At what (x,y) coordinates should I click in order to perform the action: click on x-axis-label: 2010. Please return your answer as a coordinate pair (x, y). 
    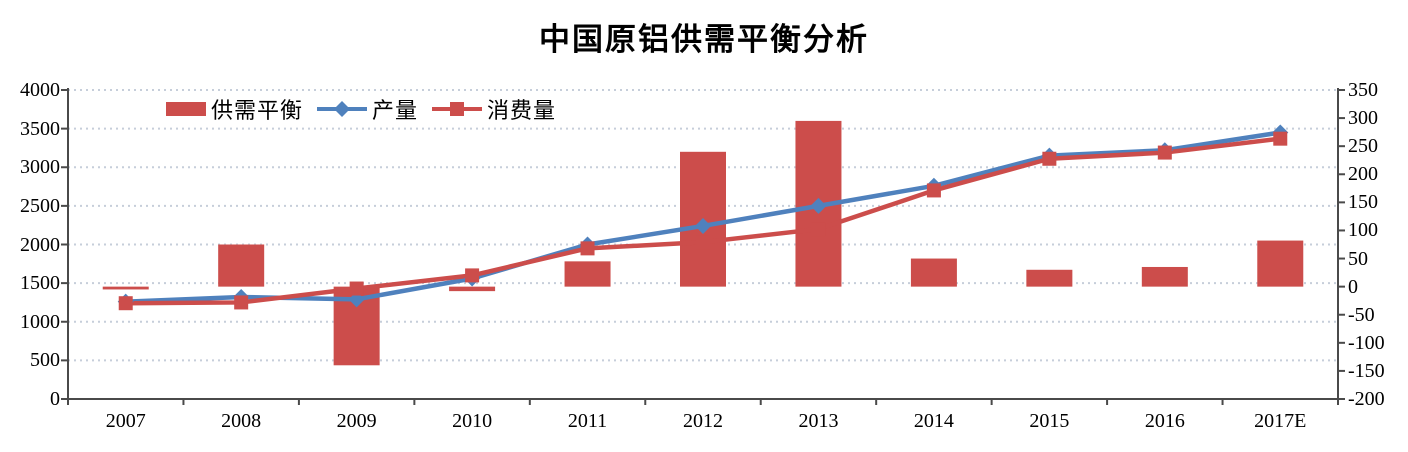
    Looking at the image, I should click on (472, 421).